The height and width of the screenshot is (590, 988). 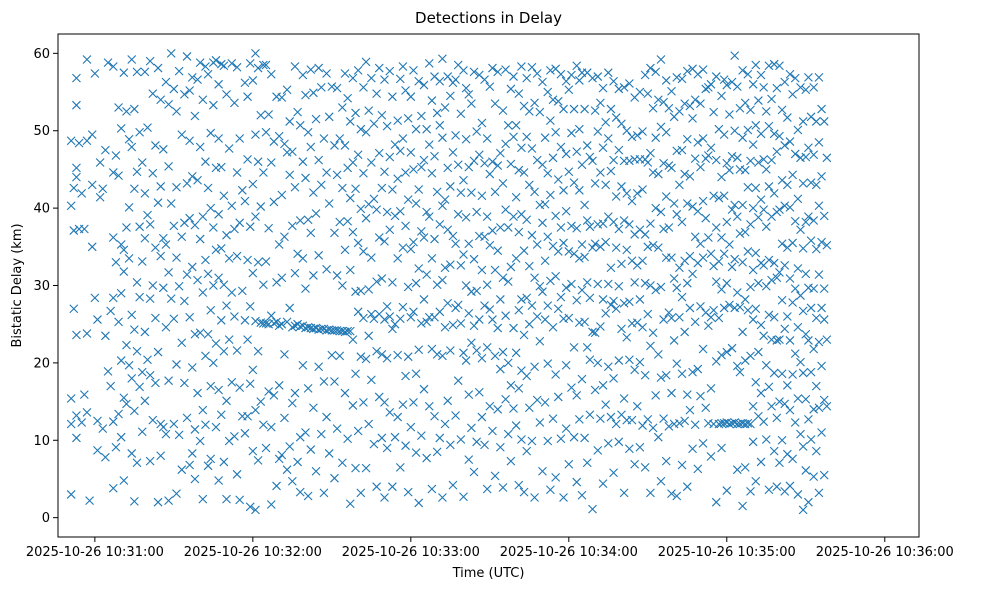 I want to click on y-tick-label: 50, so click(x=41, y=131).